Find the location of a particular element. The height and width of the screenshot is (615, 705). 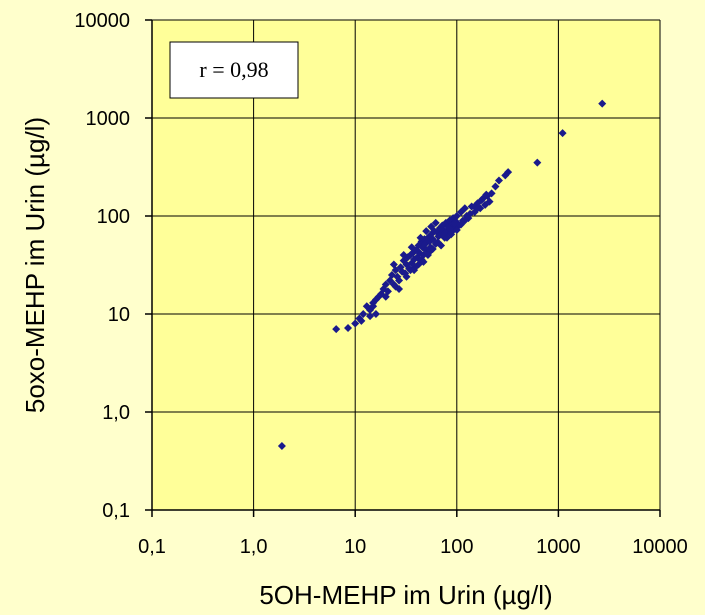

x-tick-label: 0,1 is located at coordinates (152, 547).